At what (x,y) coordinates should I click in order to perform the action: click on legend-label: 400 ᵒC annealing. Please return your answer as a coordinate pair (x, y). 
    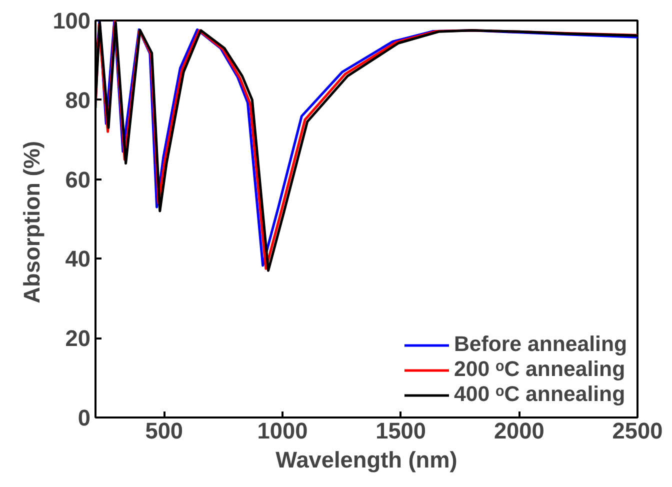
    Looking at the image, I should click on (540, 394).